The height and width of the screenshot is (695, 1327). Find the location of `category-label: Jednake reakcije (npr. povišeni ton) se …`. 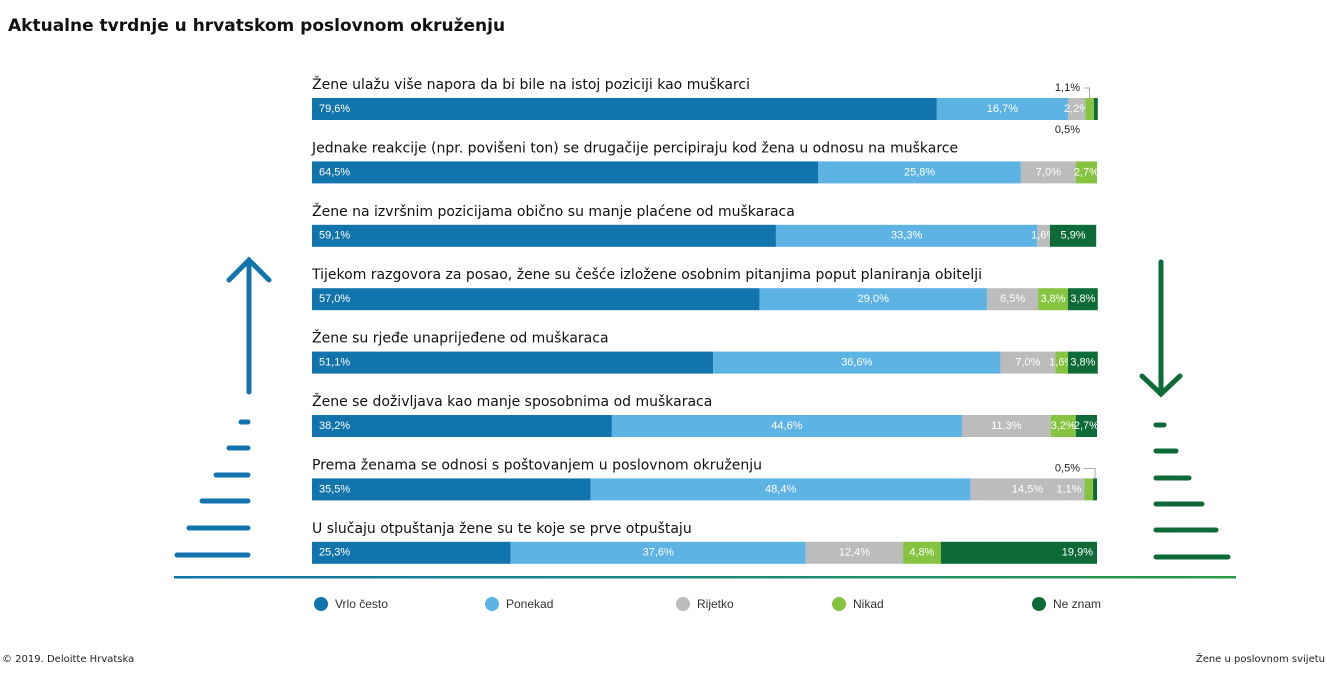

category-label: Jednake reakcije (npr. povišeni ton) se … is located at coordinates (634, 148).